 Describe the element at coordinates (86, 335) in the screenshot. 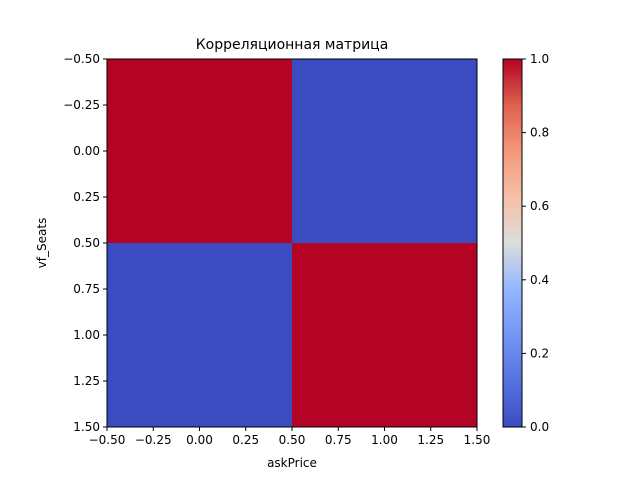

I see `y-tick-label: 1.00` at that location.